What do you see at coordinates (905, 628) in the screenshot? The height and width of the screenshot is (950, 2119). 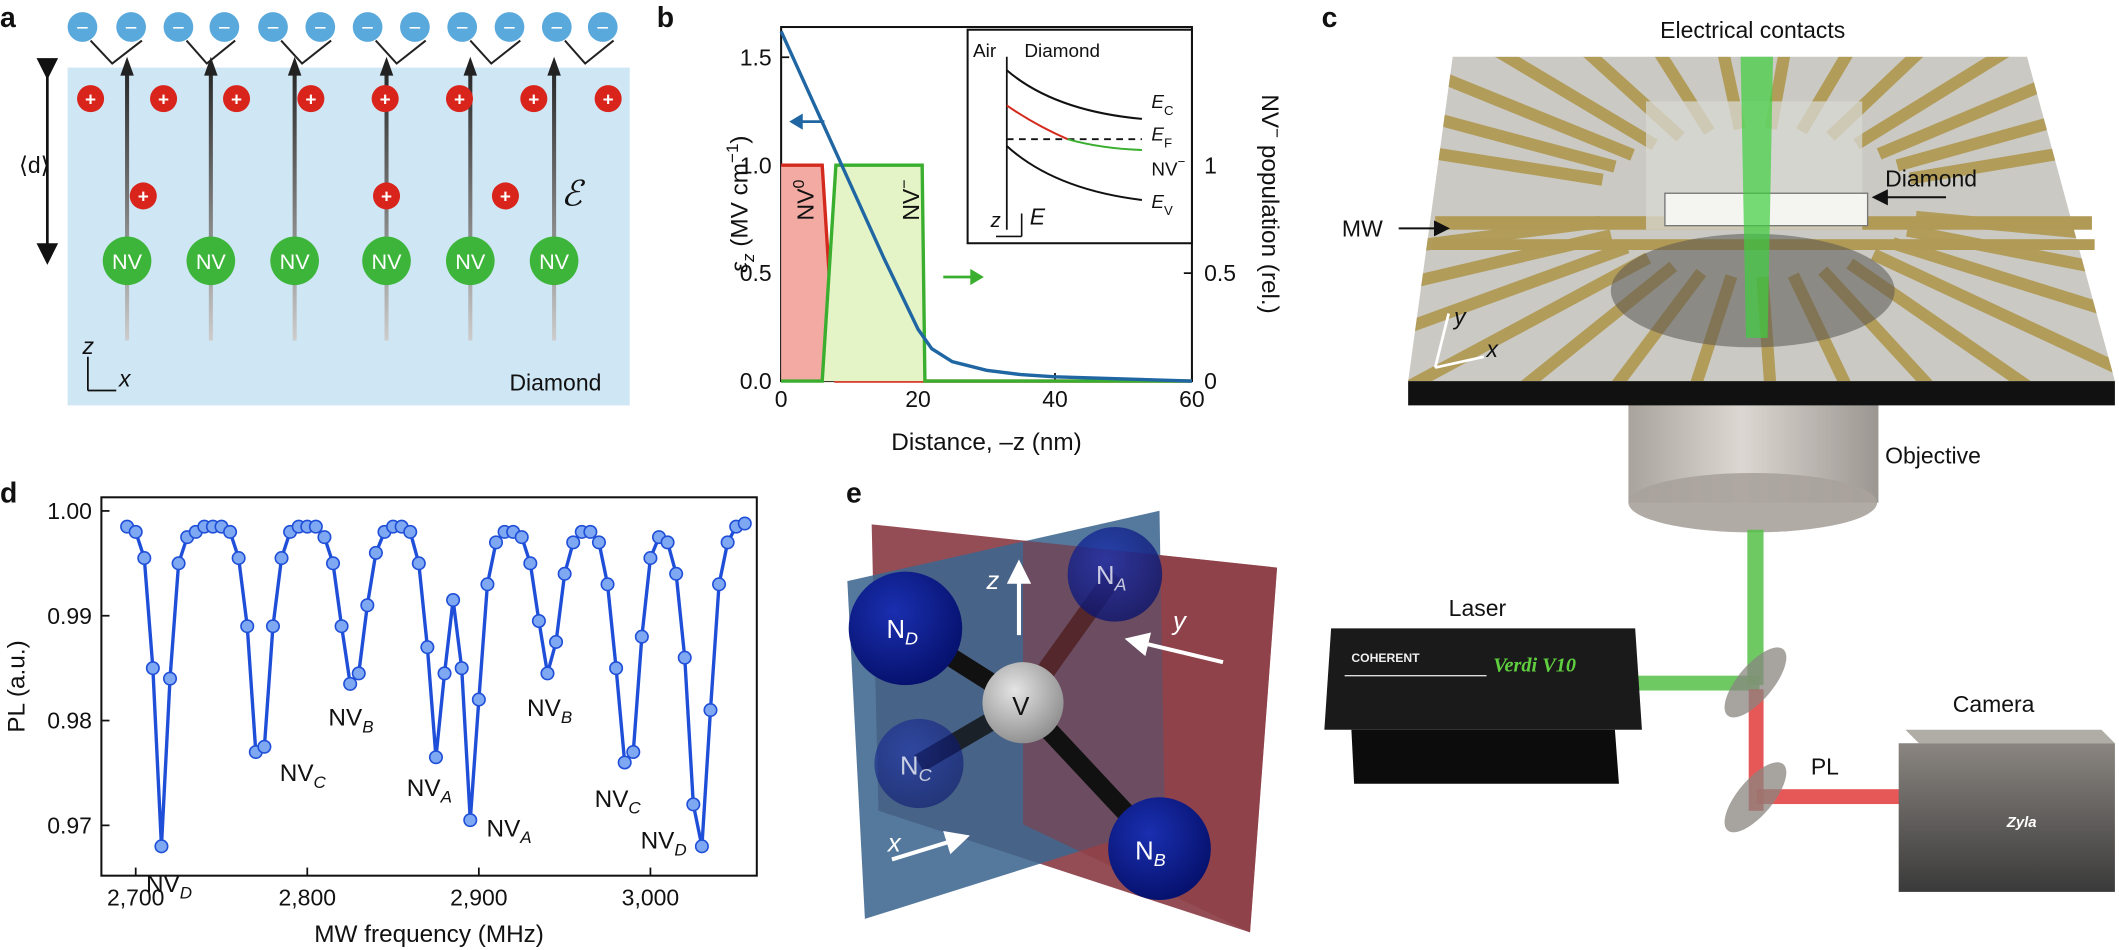 I see `atom` at bounding box center [905, 628].